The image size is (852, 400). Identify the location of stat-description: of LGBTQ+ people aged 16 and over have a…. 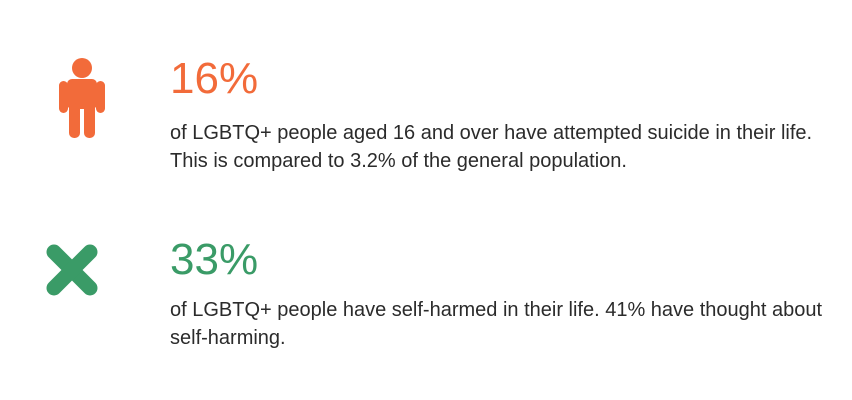
(491, 147).